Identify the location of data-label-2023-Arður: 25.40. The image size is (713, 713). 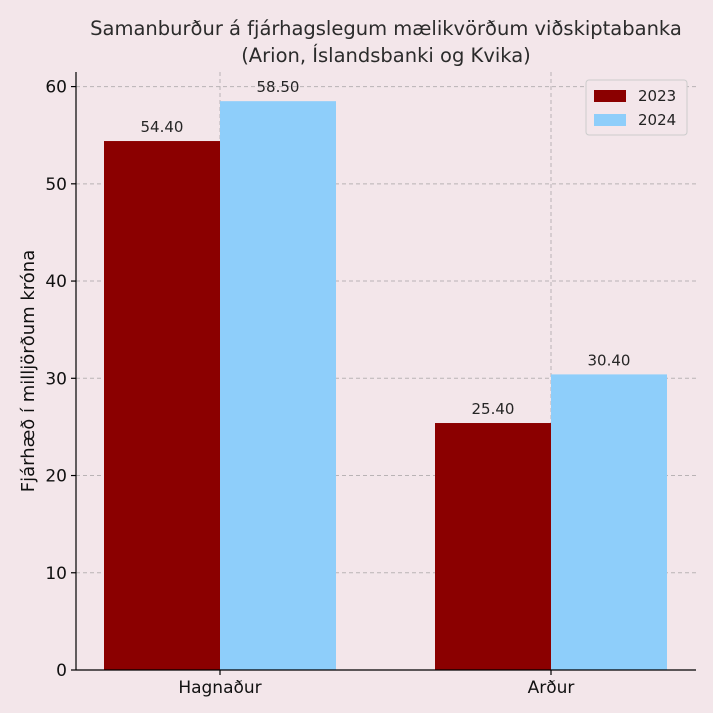
(493, 409).